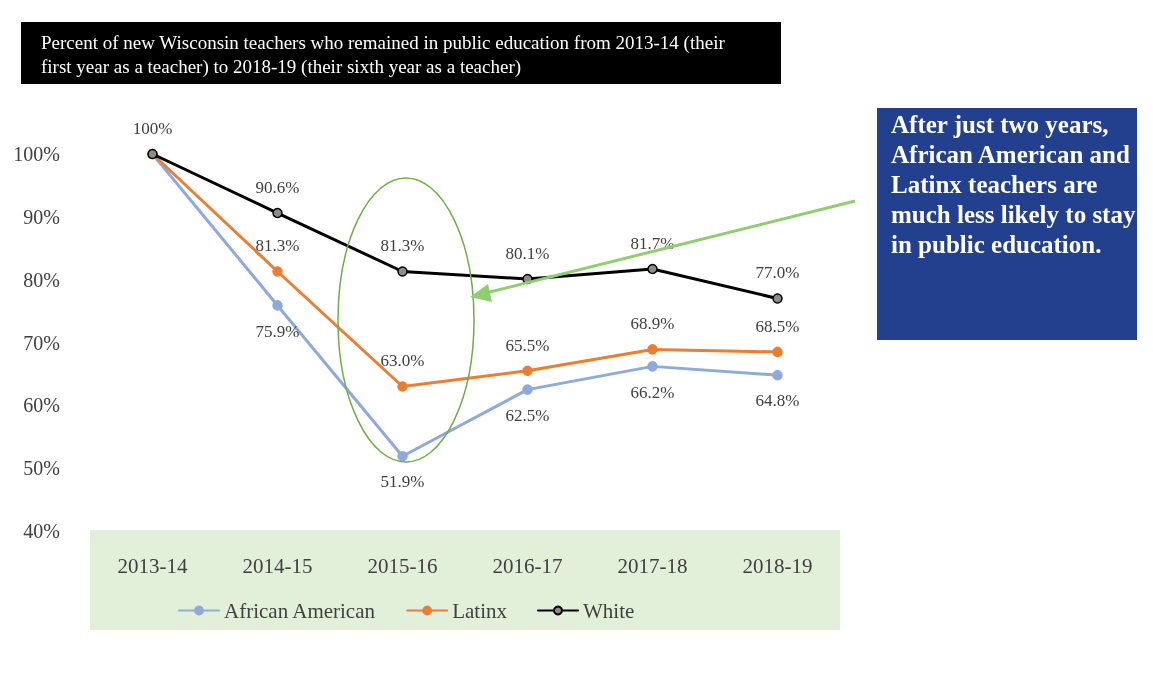  Describe the element at coordinates (41, 405) in the screenshot. I see `y-tick-label: 60%` at that location.